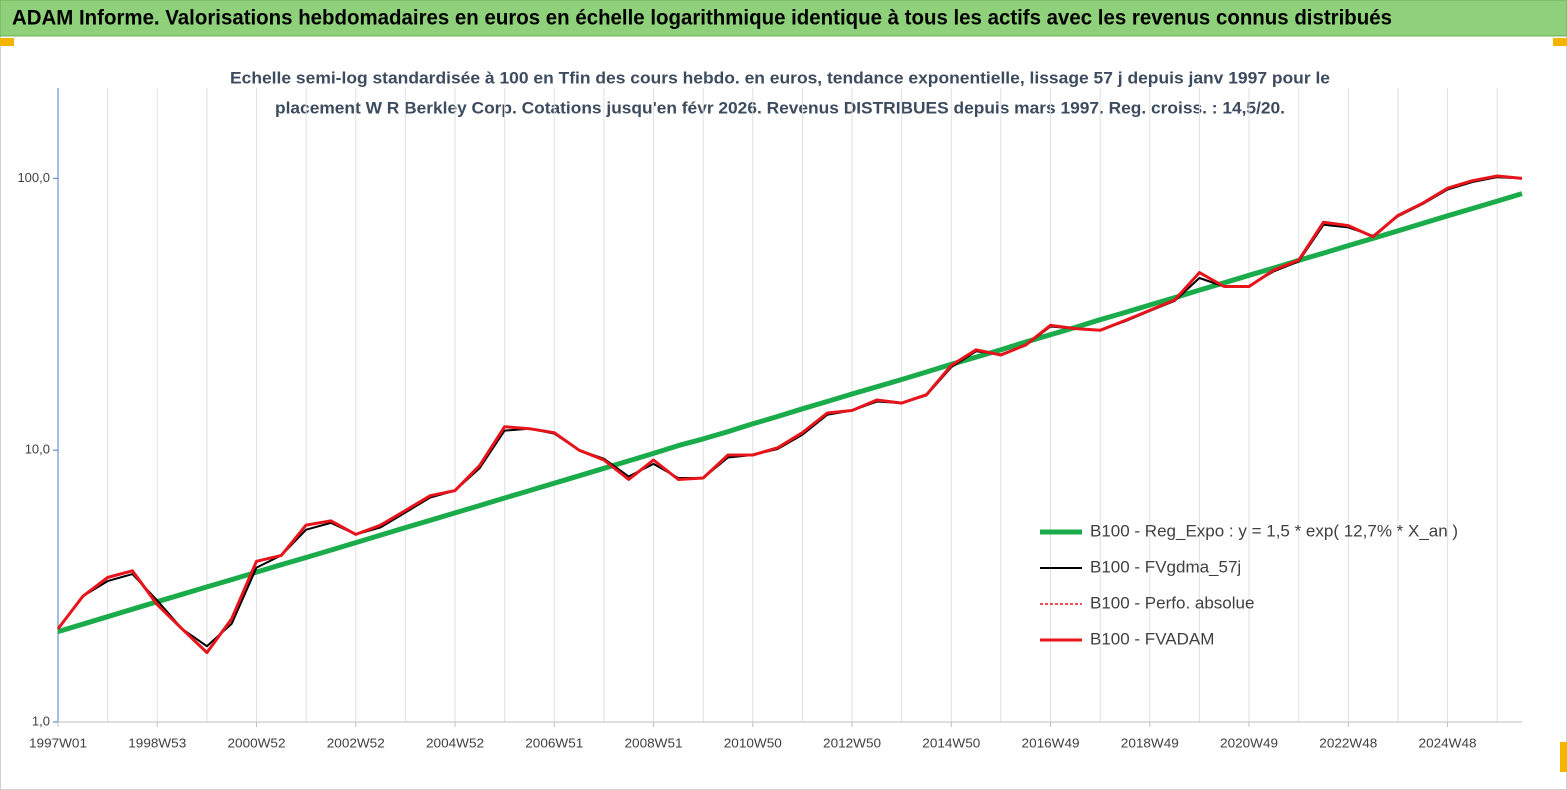 The height and width of the screenshot is (790, 1567). What do you see at coordinates (1172, 602) in the screenshot?
I see `legend-label: B100 - Perfo. absolue` at bounding box center [1172, 602].